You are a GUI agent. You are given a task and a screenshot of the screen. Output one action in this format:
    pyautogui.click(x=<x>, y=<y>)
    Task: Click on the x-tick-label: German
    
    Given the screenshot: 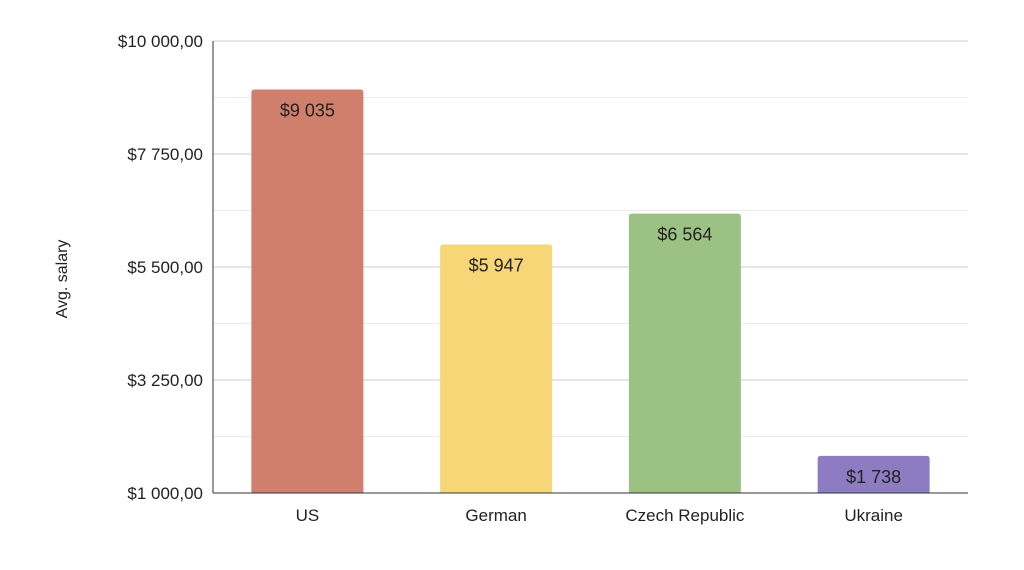 What is the action you would take?
    pyautogui.click(x=495, y=515)
    